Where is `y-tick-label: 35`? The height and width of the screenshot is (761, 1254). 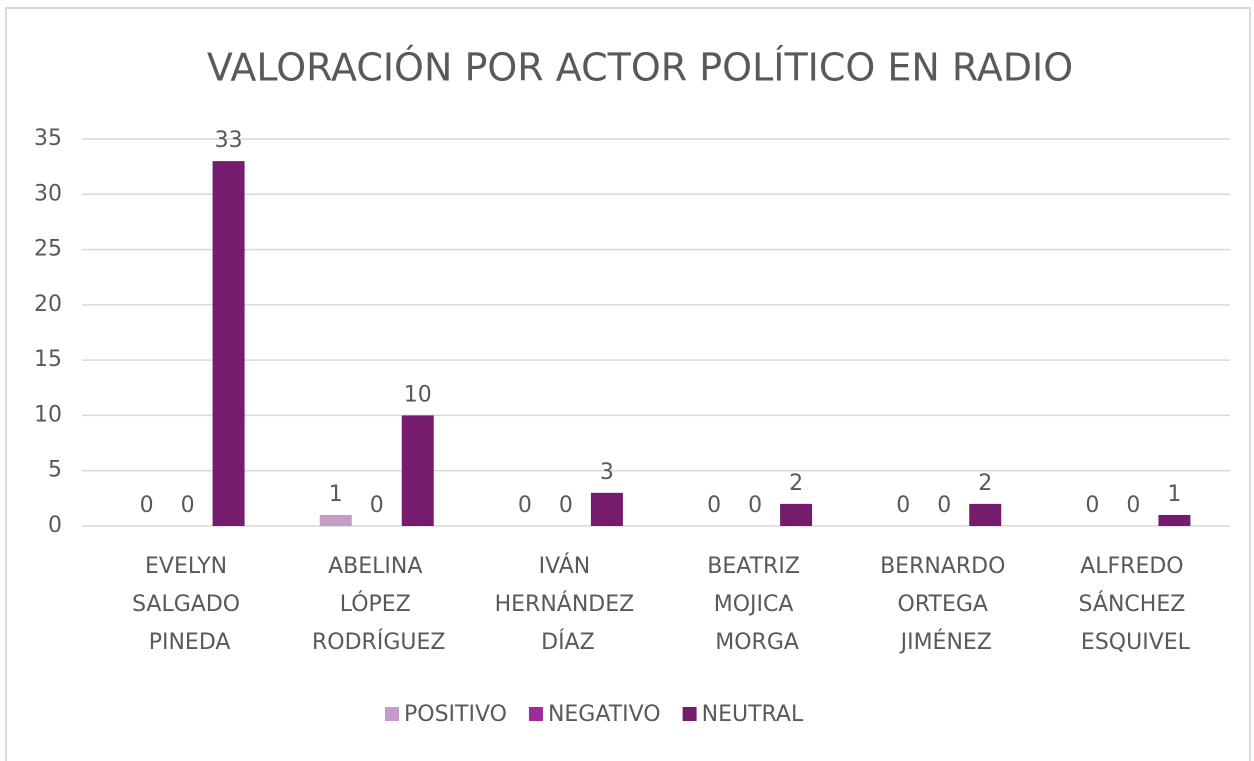
y-tick-label: 35 is located at coordinates (48, 138).